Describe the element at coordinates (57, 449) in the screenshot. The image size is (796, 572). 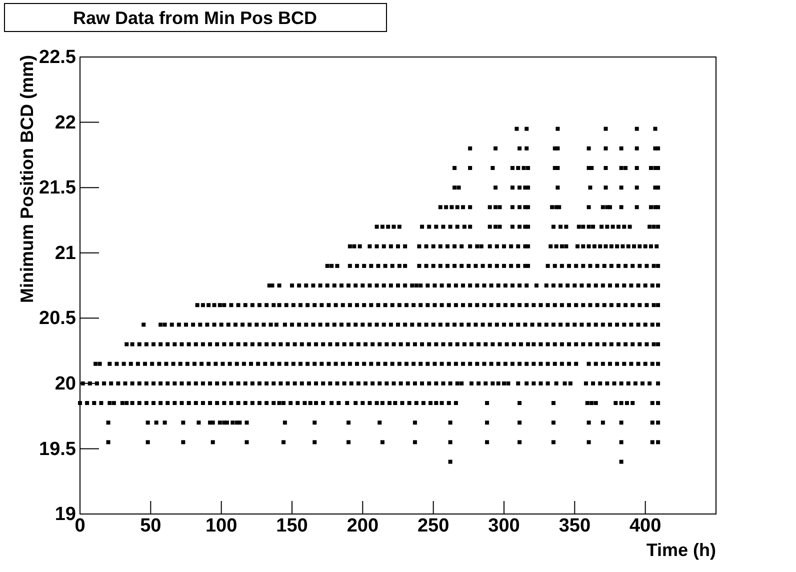
I see `y-tick-label: 19.5` at that location.